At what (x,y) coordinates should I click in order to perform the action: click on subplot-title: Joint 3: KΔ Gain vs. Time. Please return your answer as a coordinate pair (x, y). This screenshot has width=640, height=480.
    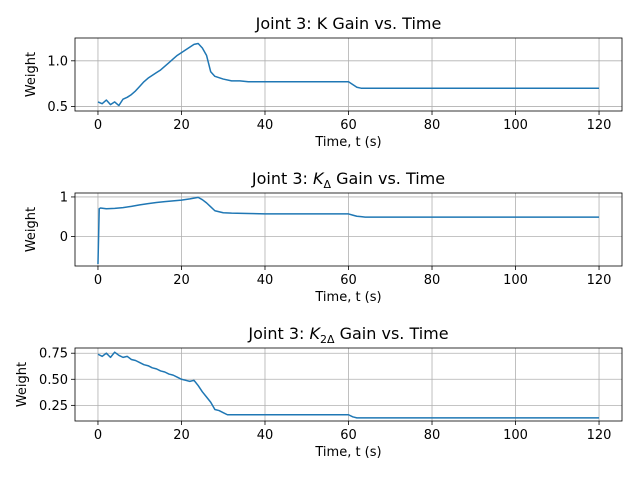
    Looking at the image, I should click on (348, 180).